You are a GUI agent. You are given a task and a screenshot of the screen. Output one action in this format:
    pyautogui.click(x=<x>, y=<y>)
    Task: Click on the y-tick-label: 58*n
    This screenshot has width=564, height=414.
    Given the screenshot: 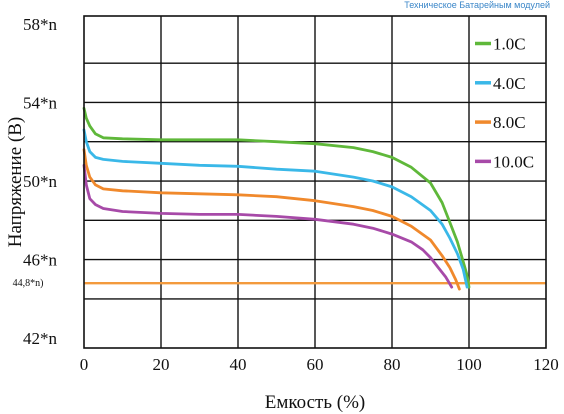 What is the action you would take?
    pyautogui.click(x=40, y=24)
    